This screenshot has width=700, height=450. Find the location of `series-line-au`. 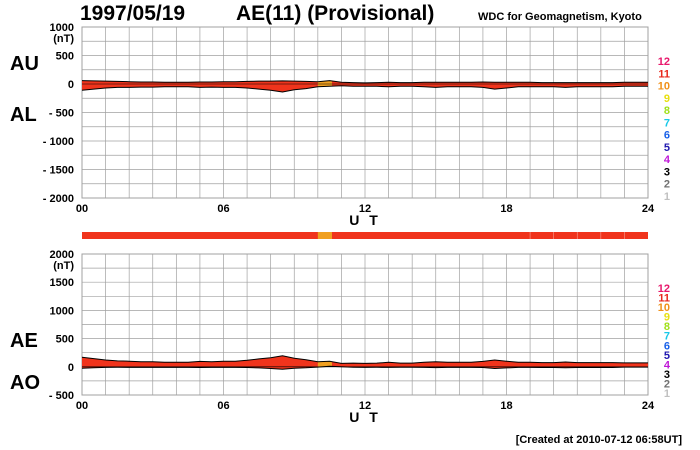

series-line-au is located at coordinates (364, 82).